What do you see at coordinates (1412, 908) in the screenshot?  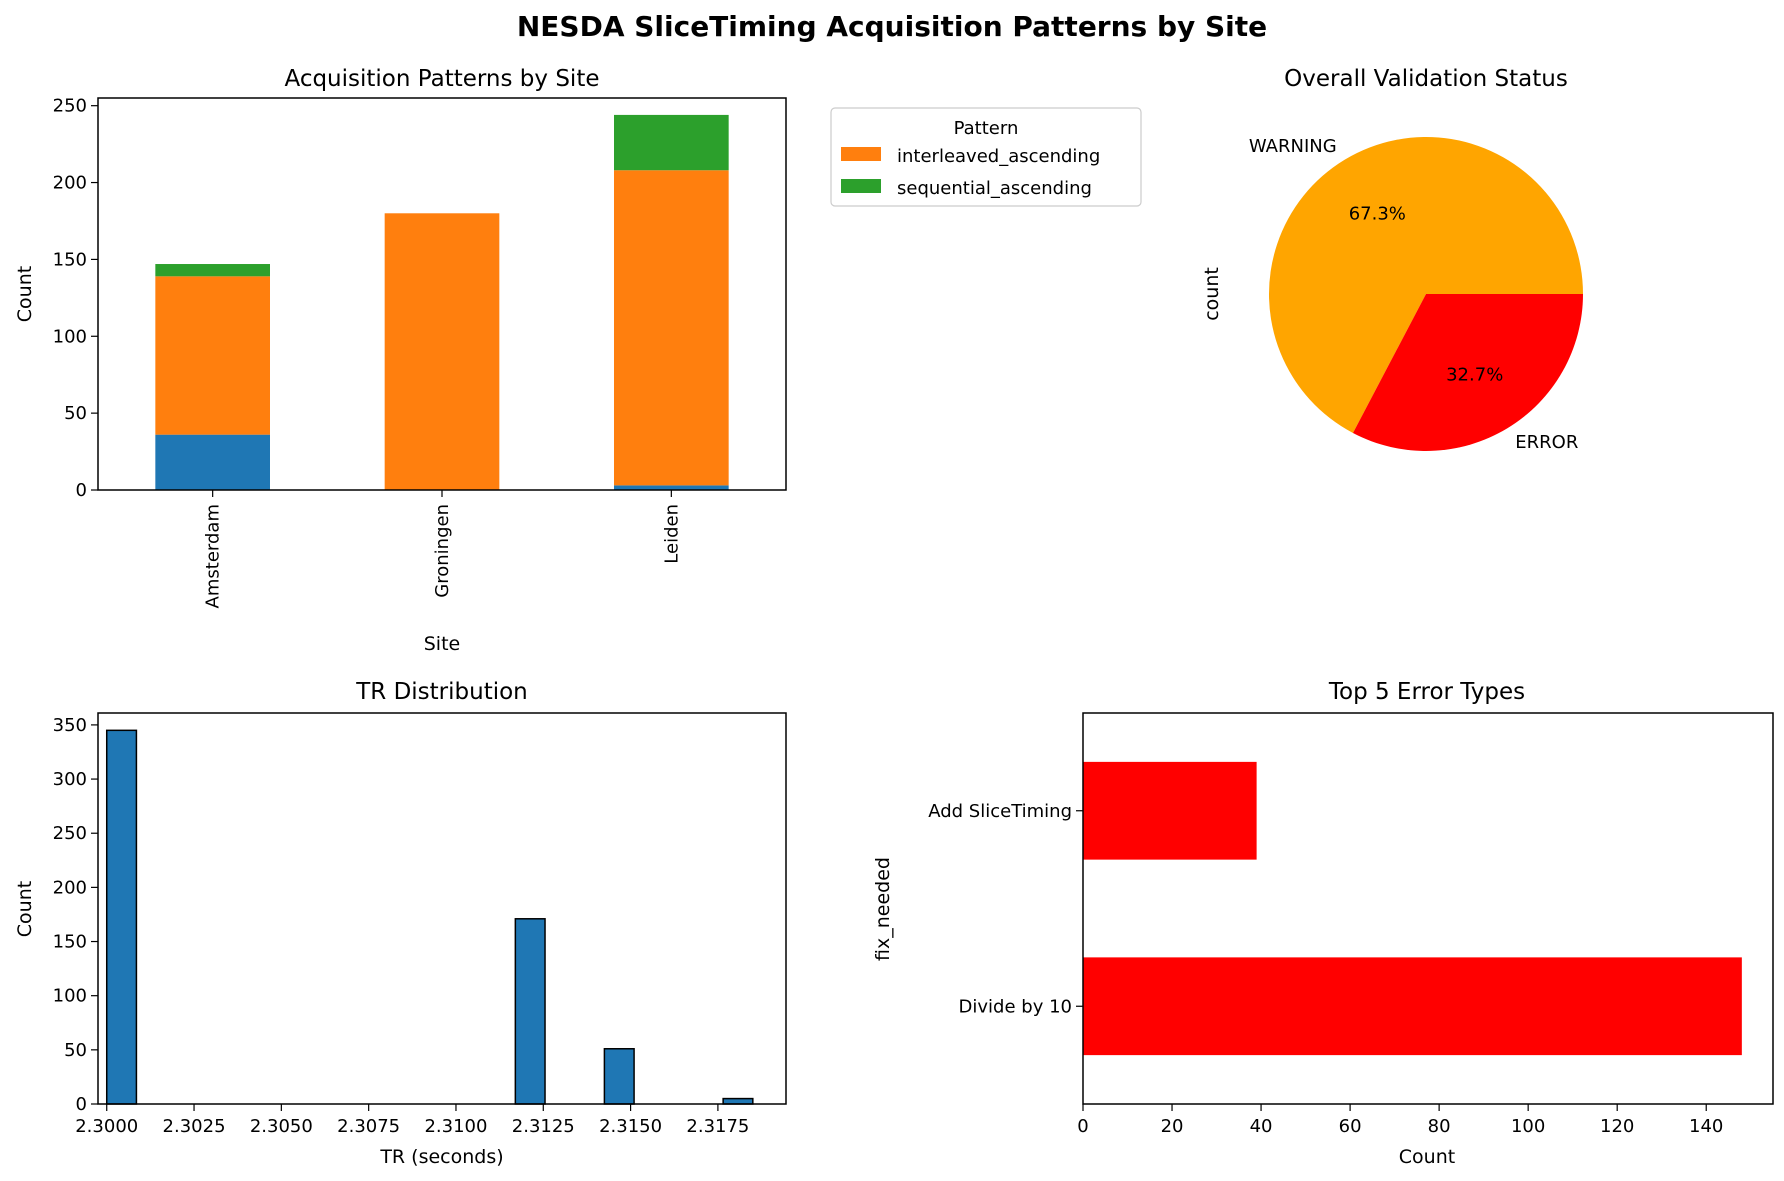 I see `panel4-bars` at bounding box center [1412, 908].